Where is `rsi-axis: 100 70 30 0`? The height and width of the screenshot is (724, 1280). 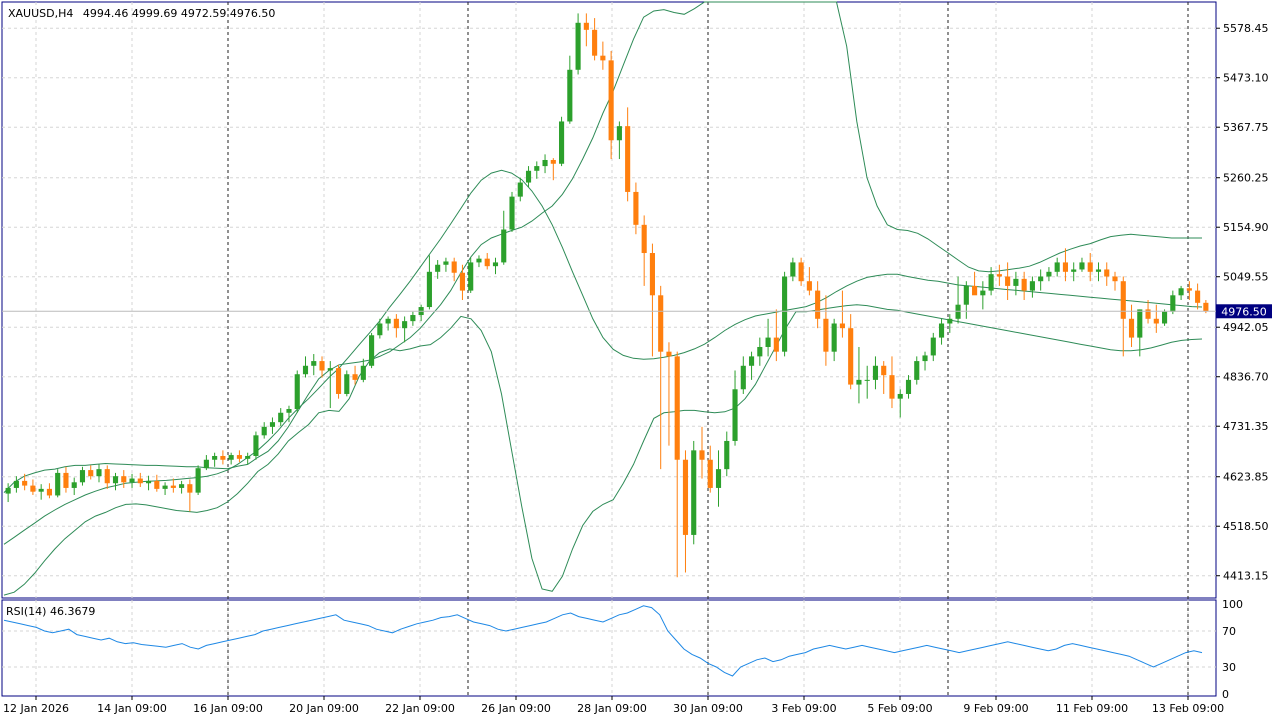 rsi-axis: 100 70 30 0 is located at coordinates (1232, 649).